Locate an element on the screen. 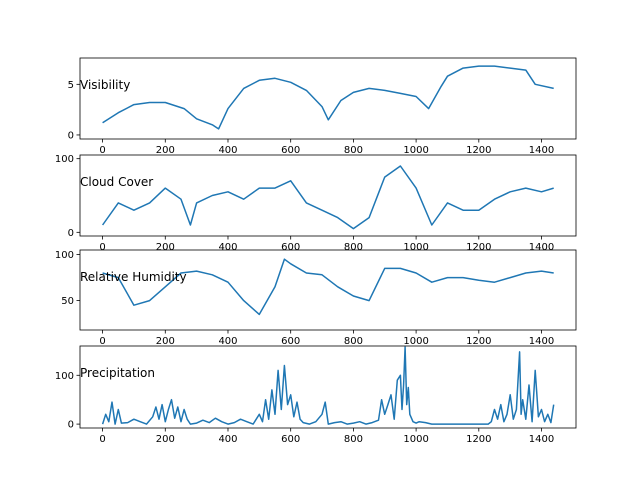 This screenshot has height=480, width=640. relative-humidity-x-tick-label: 400 is located at coordinates (227, 341).